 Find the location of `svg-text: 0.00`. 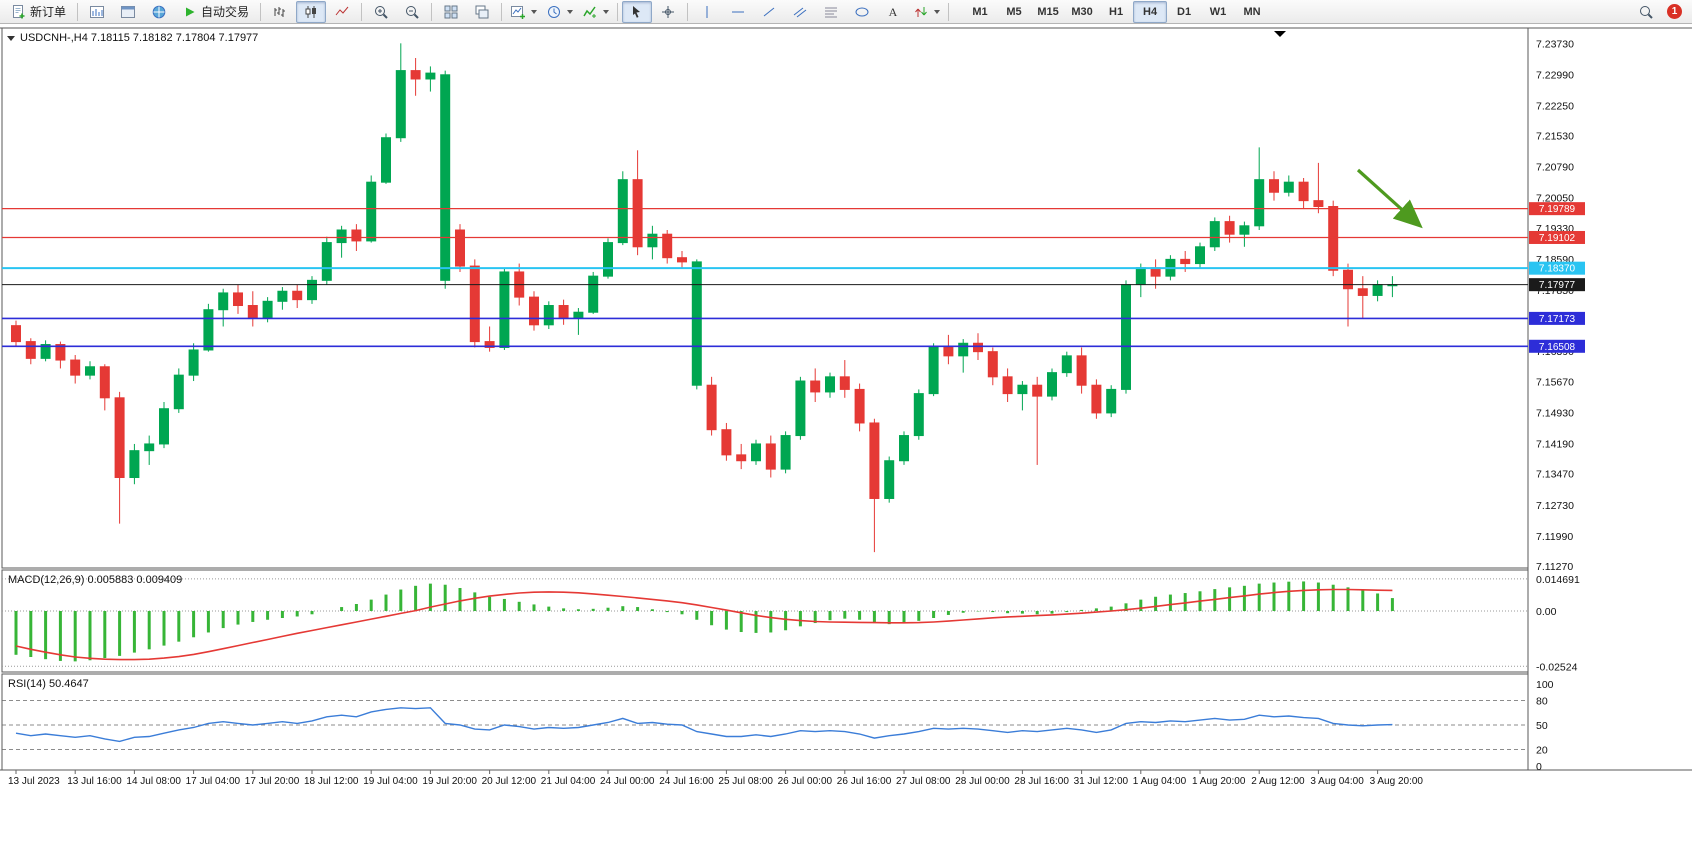

svg-text: 0.00 is located at coordinates (1546, 612).